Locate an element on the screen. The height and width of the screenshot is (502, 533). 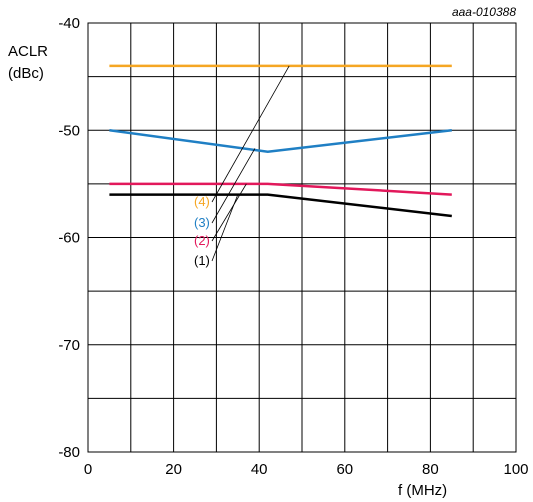
x-tick-label: 20 is located at coordinates (173, 469).